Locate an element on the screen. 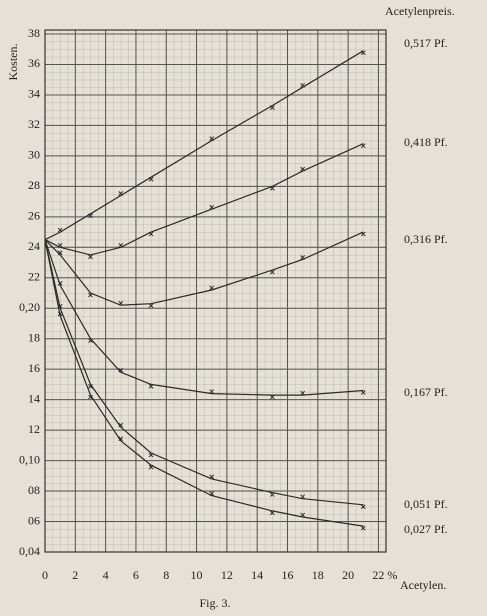  y-tick-label: 38 is located at coordinates (34, 33).